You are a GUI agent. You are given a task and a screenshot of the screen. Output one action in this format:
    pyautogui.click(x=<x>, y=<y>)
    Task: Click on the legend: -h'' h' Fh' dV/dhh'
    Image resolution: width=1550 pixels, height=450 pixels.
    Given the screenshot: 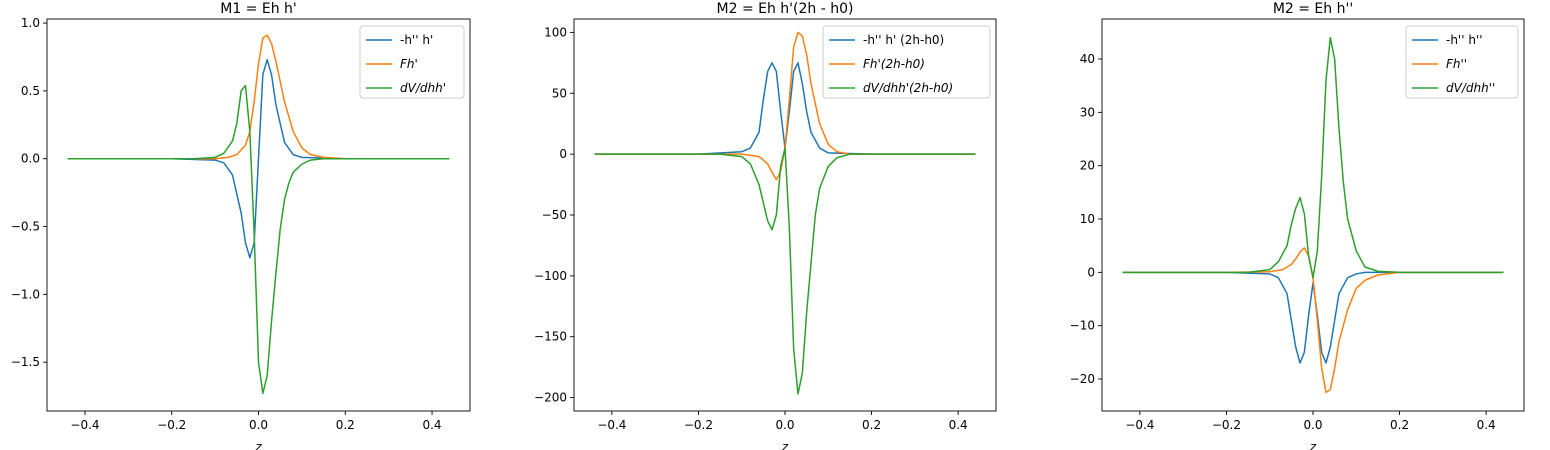 What is the action you would take?
    pyautogui.click(x=412, y=62)
    